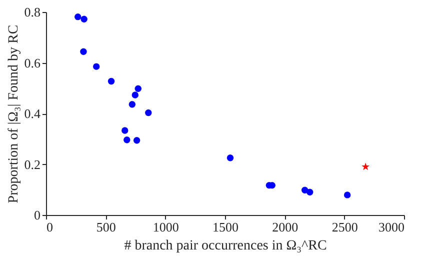  What do you see at coordinates (225, 246) in the screenshot?
I see `x-axis-title: # branch pair occurrences in Ω₃^RC` at bounding box center [225, 246].